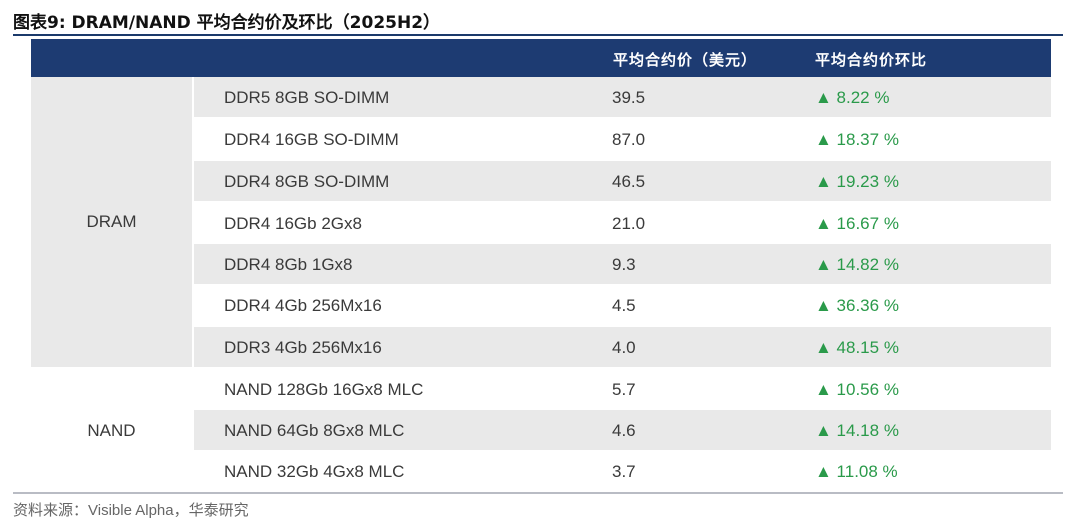 Image resolution: width=1080 pixels, height=525 pixels. What do you see at coordinates (538, 493) in the screenshot?
I see `bottom-rule` at bounding box center [538, 493].